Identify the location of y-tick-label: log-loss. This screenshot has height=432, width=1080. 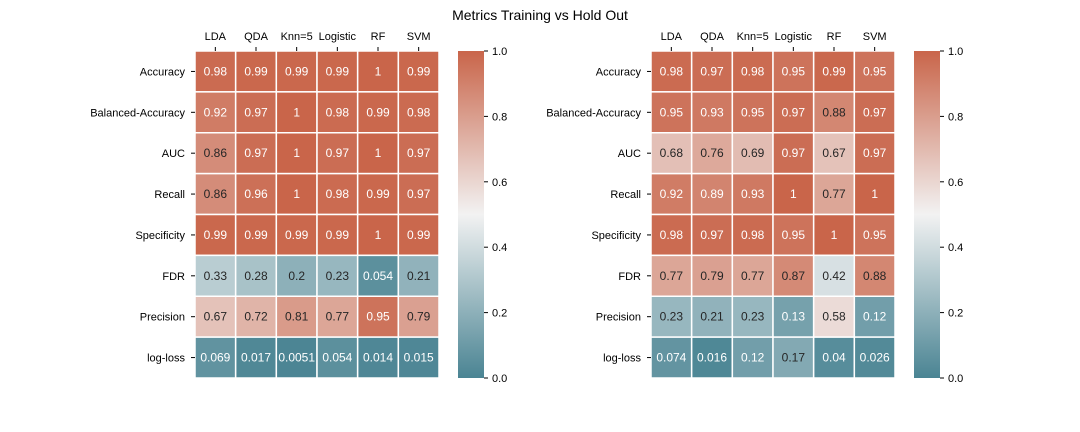
(622, 359).